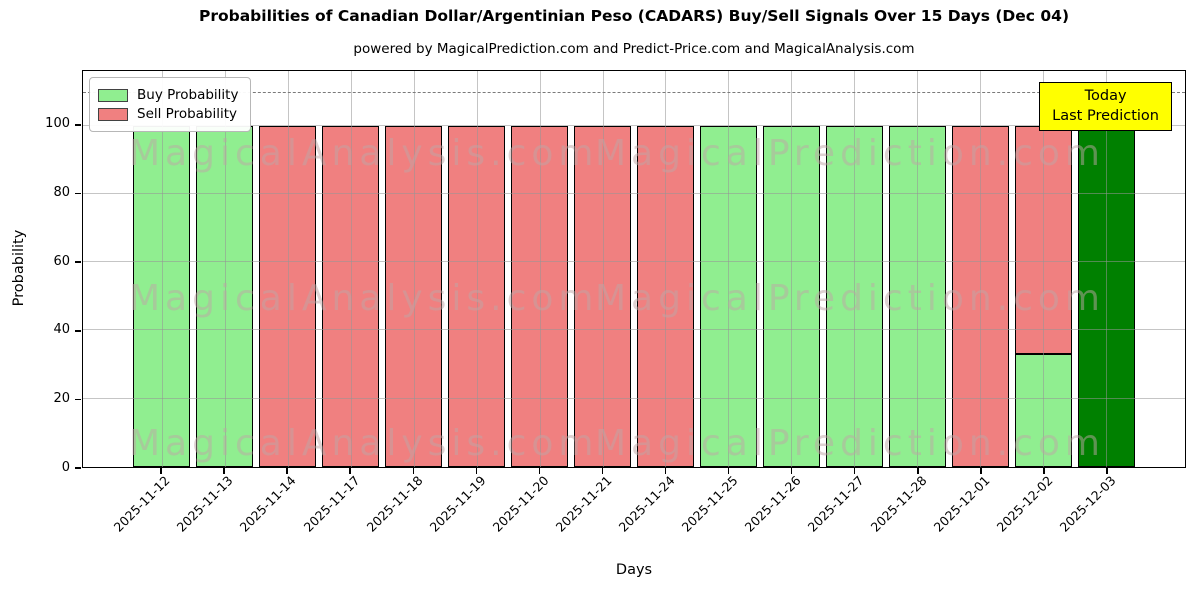 The height and width of the screenshot is (600, 1200). What do you see at coordinates (113, 95) in the screenshot?
I see `buy-color-swatch` at bounding box center [113, 95].